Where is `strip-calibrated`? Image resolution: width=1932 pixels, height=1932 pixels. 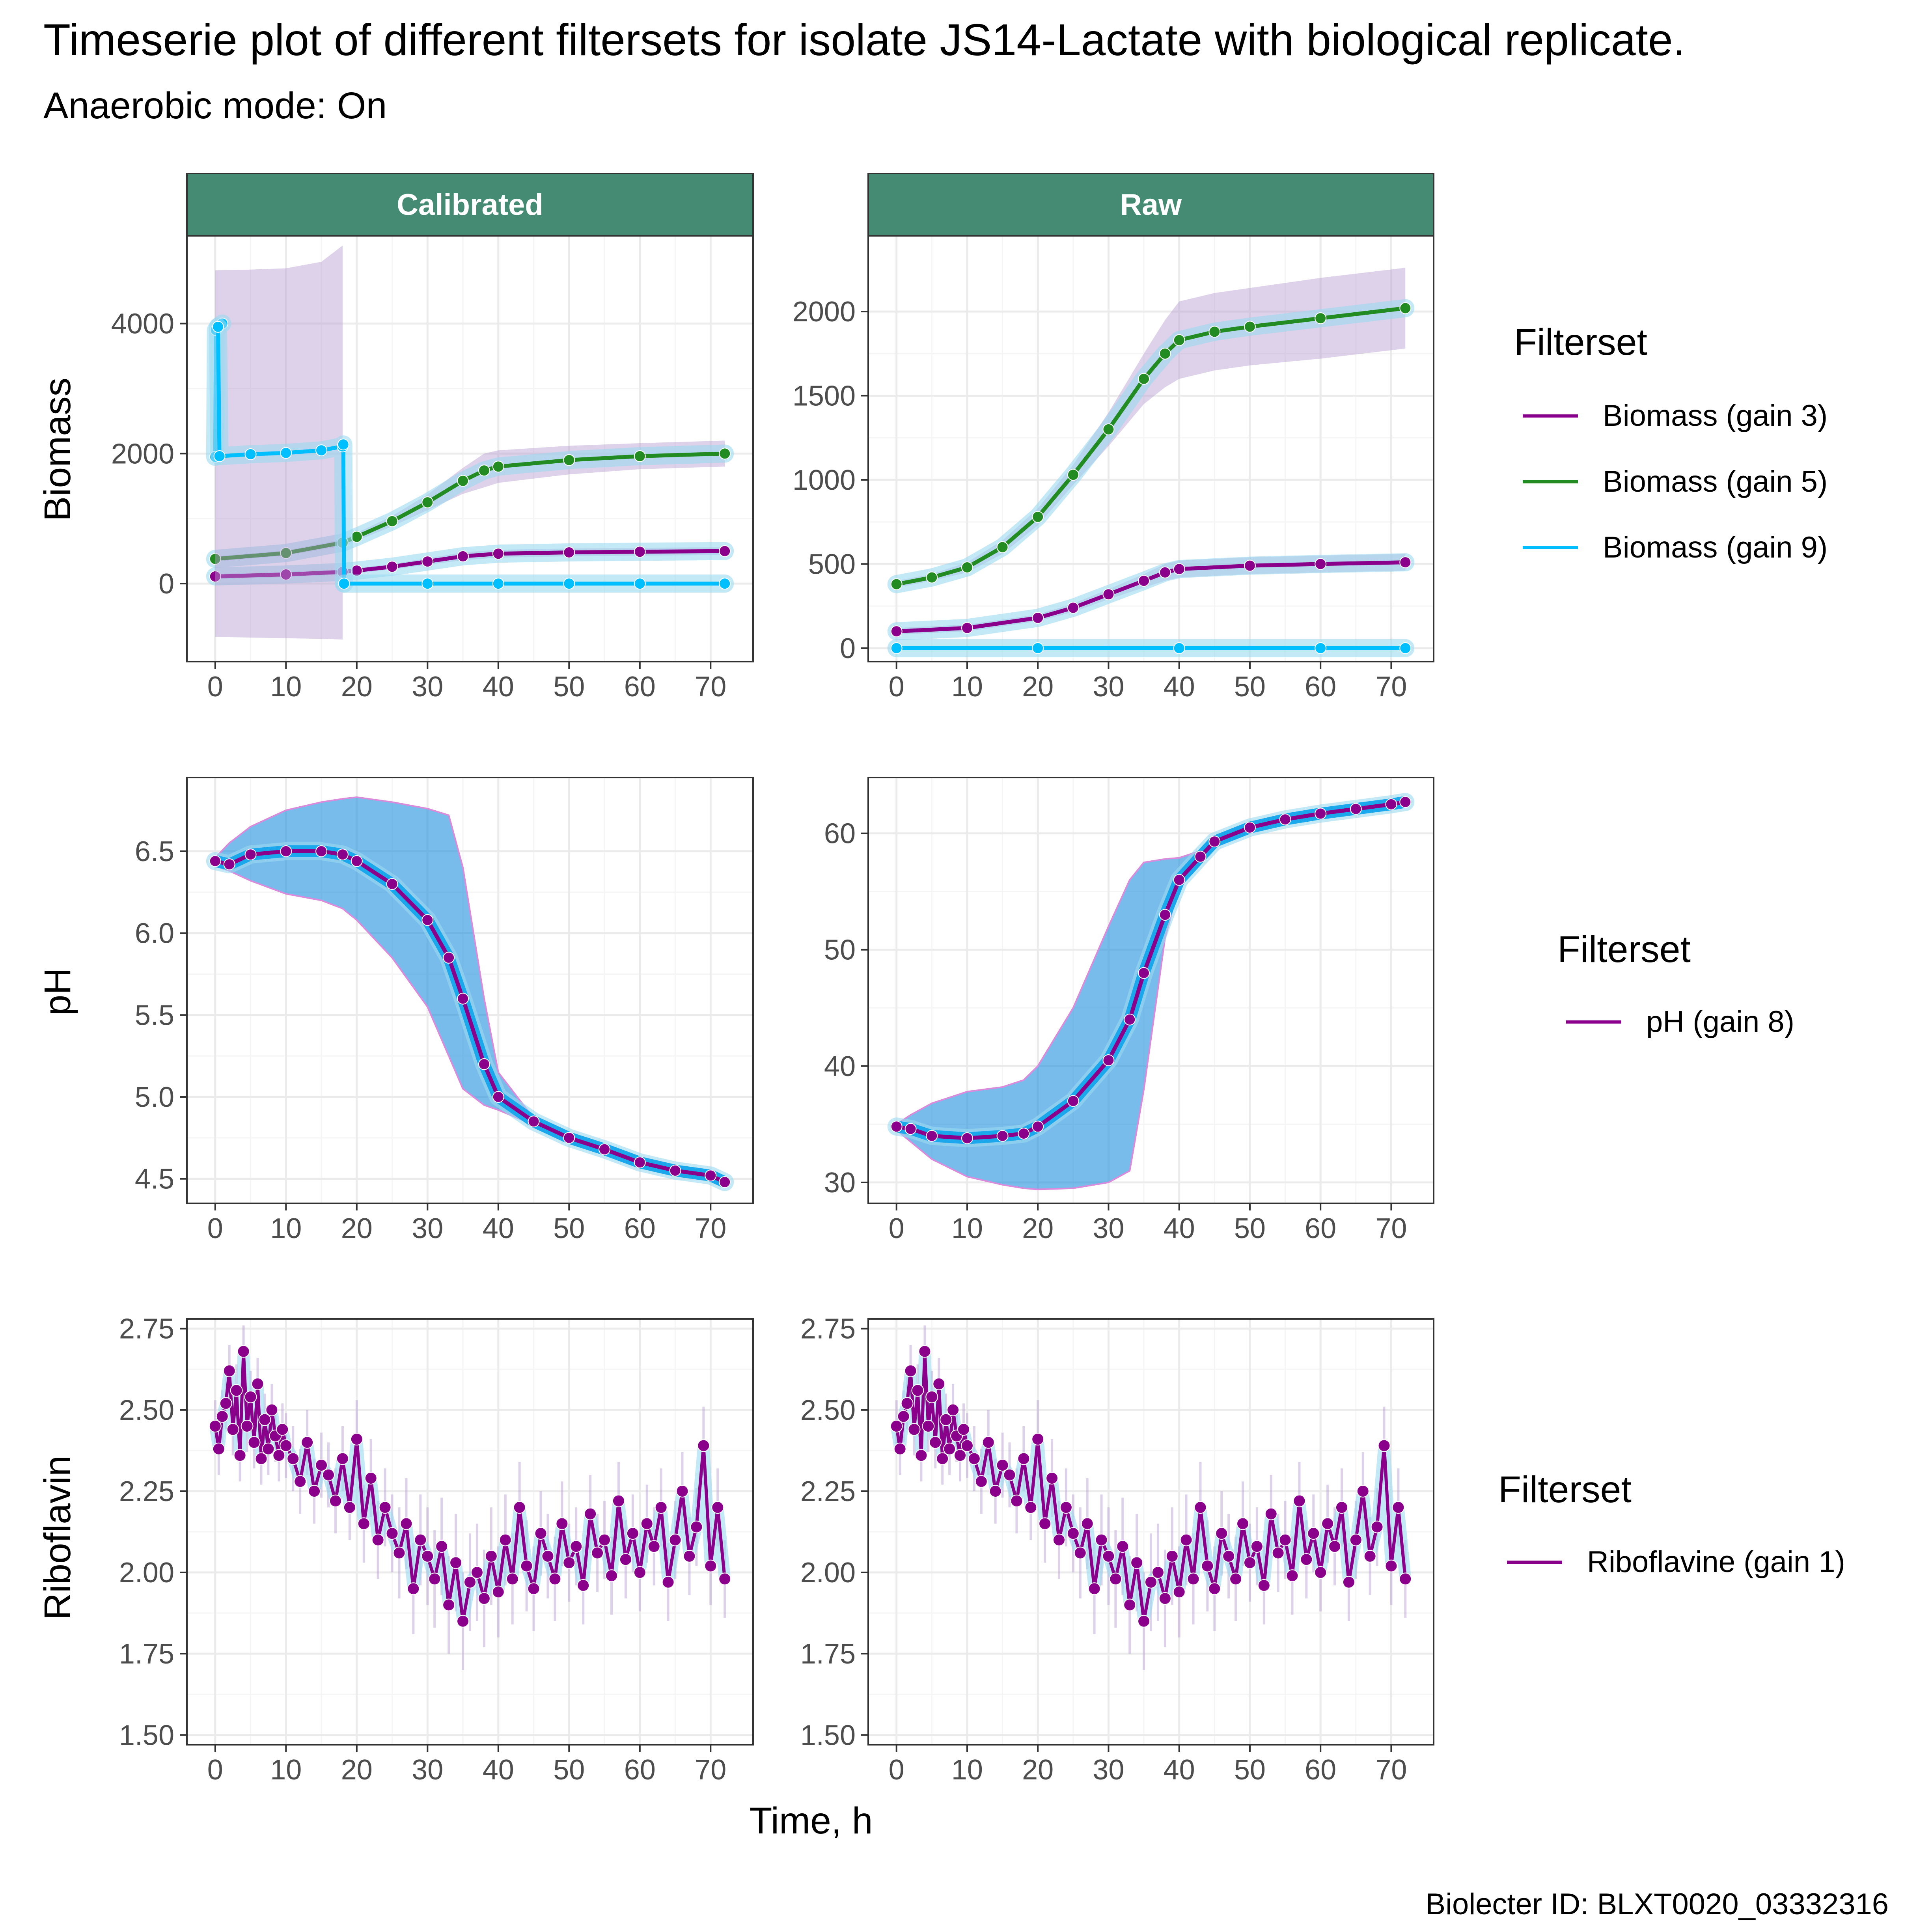 strip-calibrated is located at coordinates (470, 205).